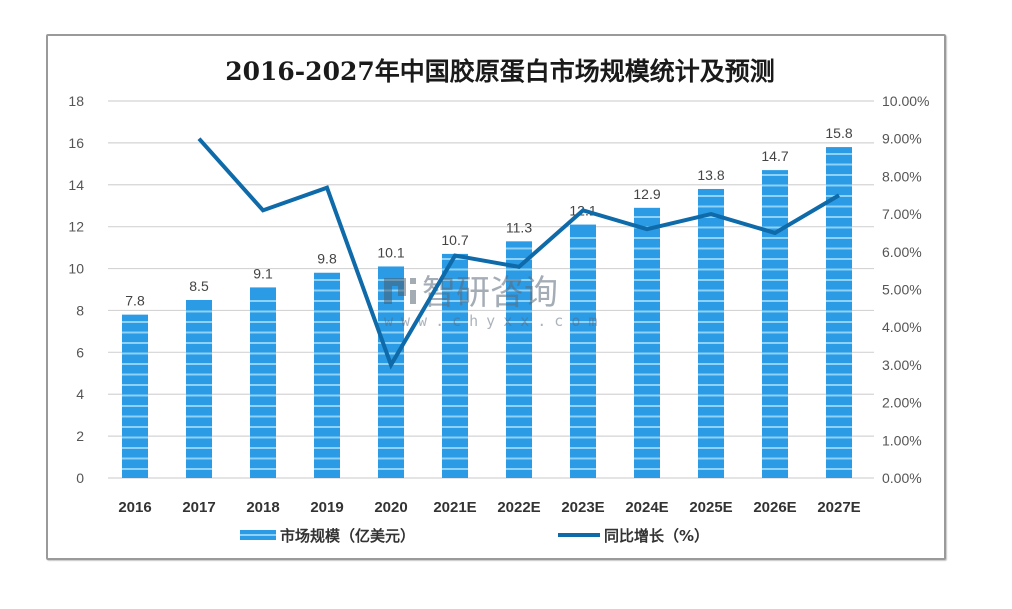 Image resolution: width=1012 pixels, height=609 pixels. I want to click on legend-label-growth: 同比增长（%）, so click(656, 536).